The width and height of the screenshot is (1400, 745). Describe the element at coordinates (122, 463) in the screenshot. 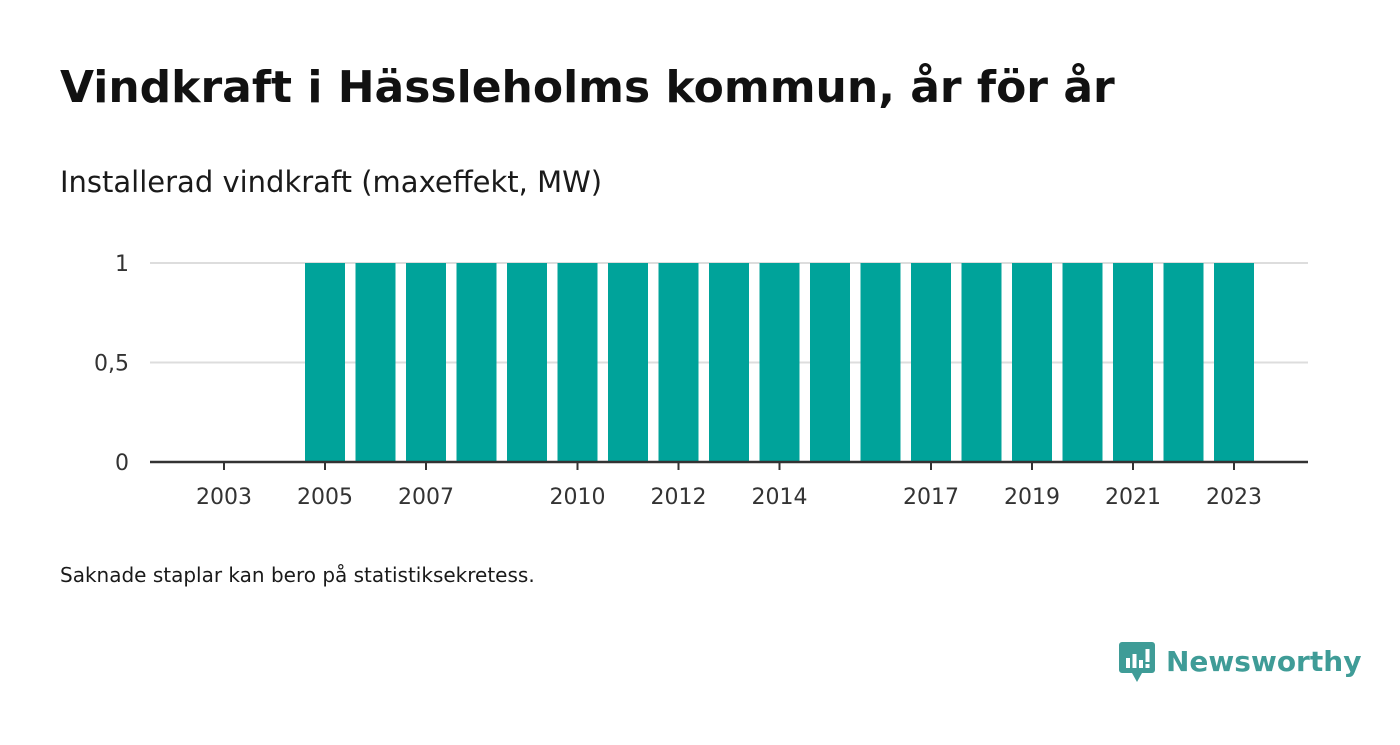

I see `y-tick-label: 0` at that location.